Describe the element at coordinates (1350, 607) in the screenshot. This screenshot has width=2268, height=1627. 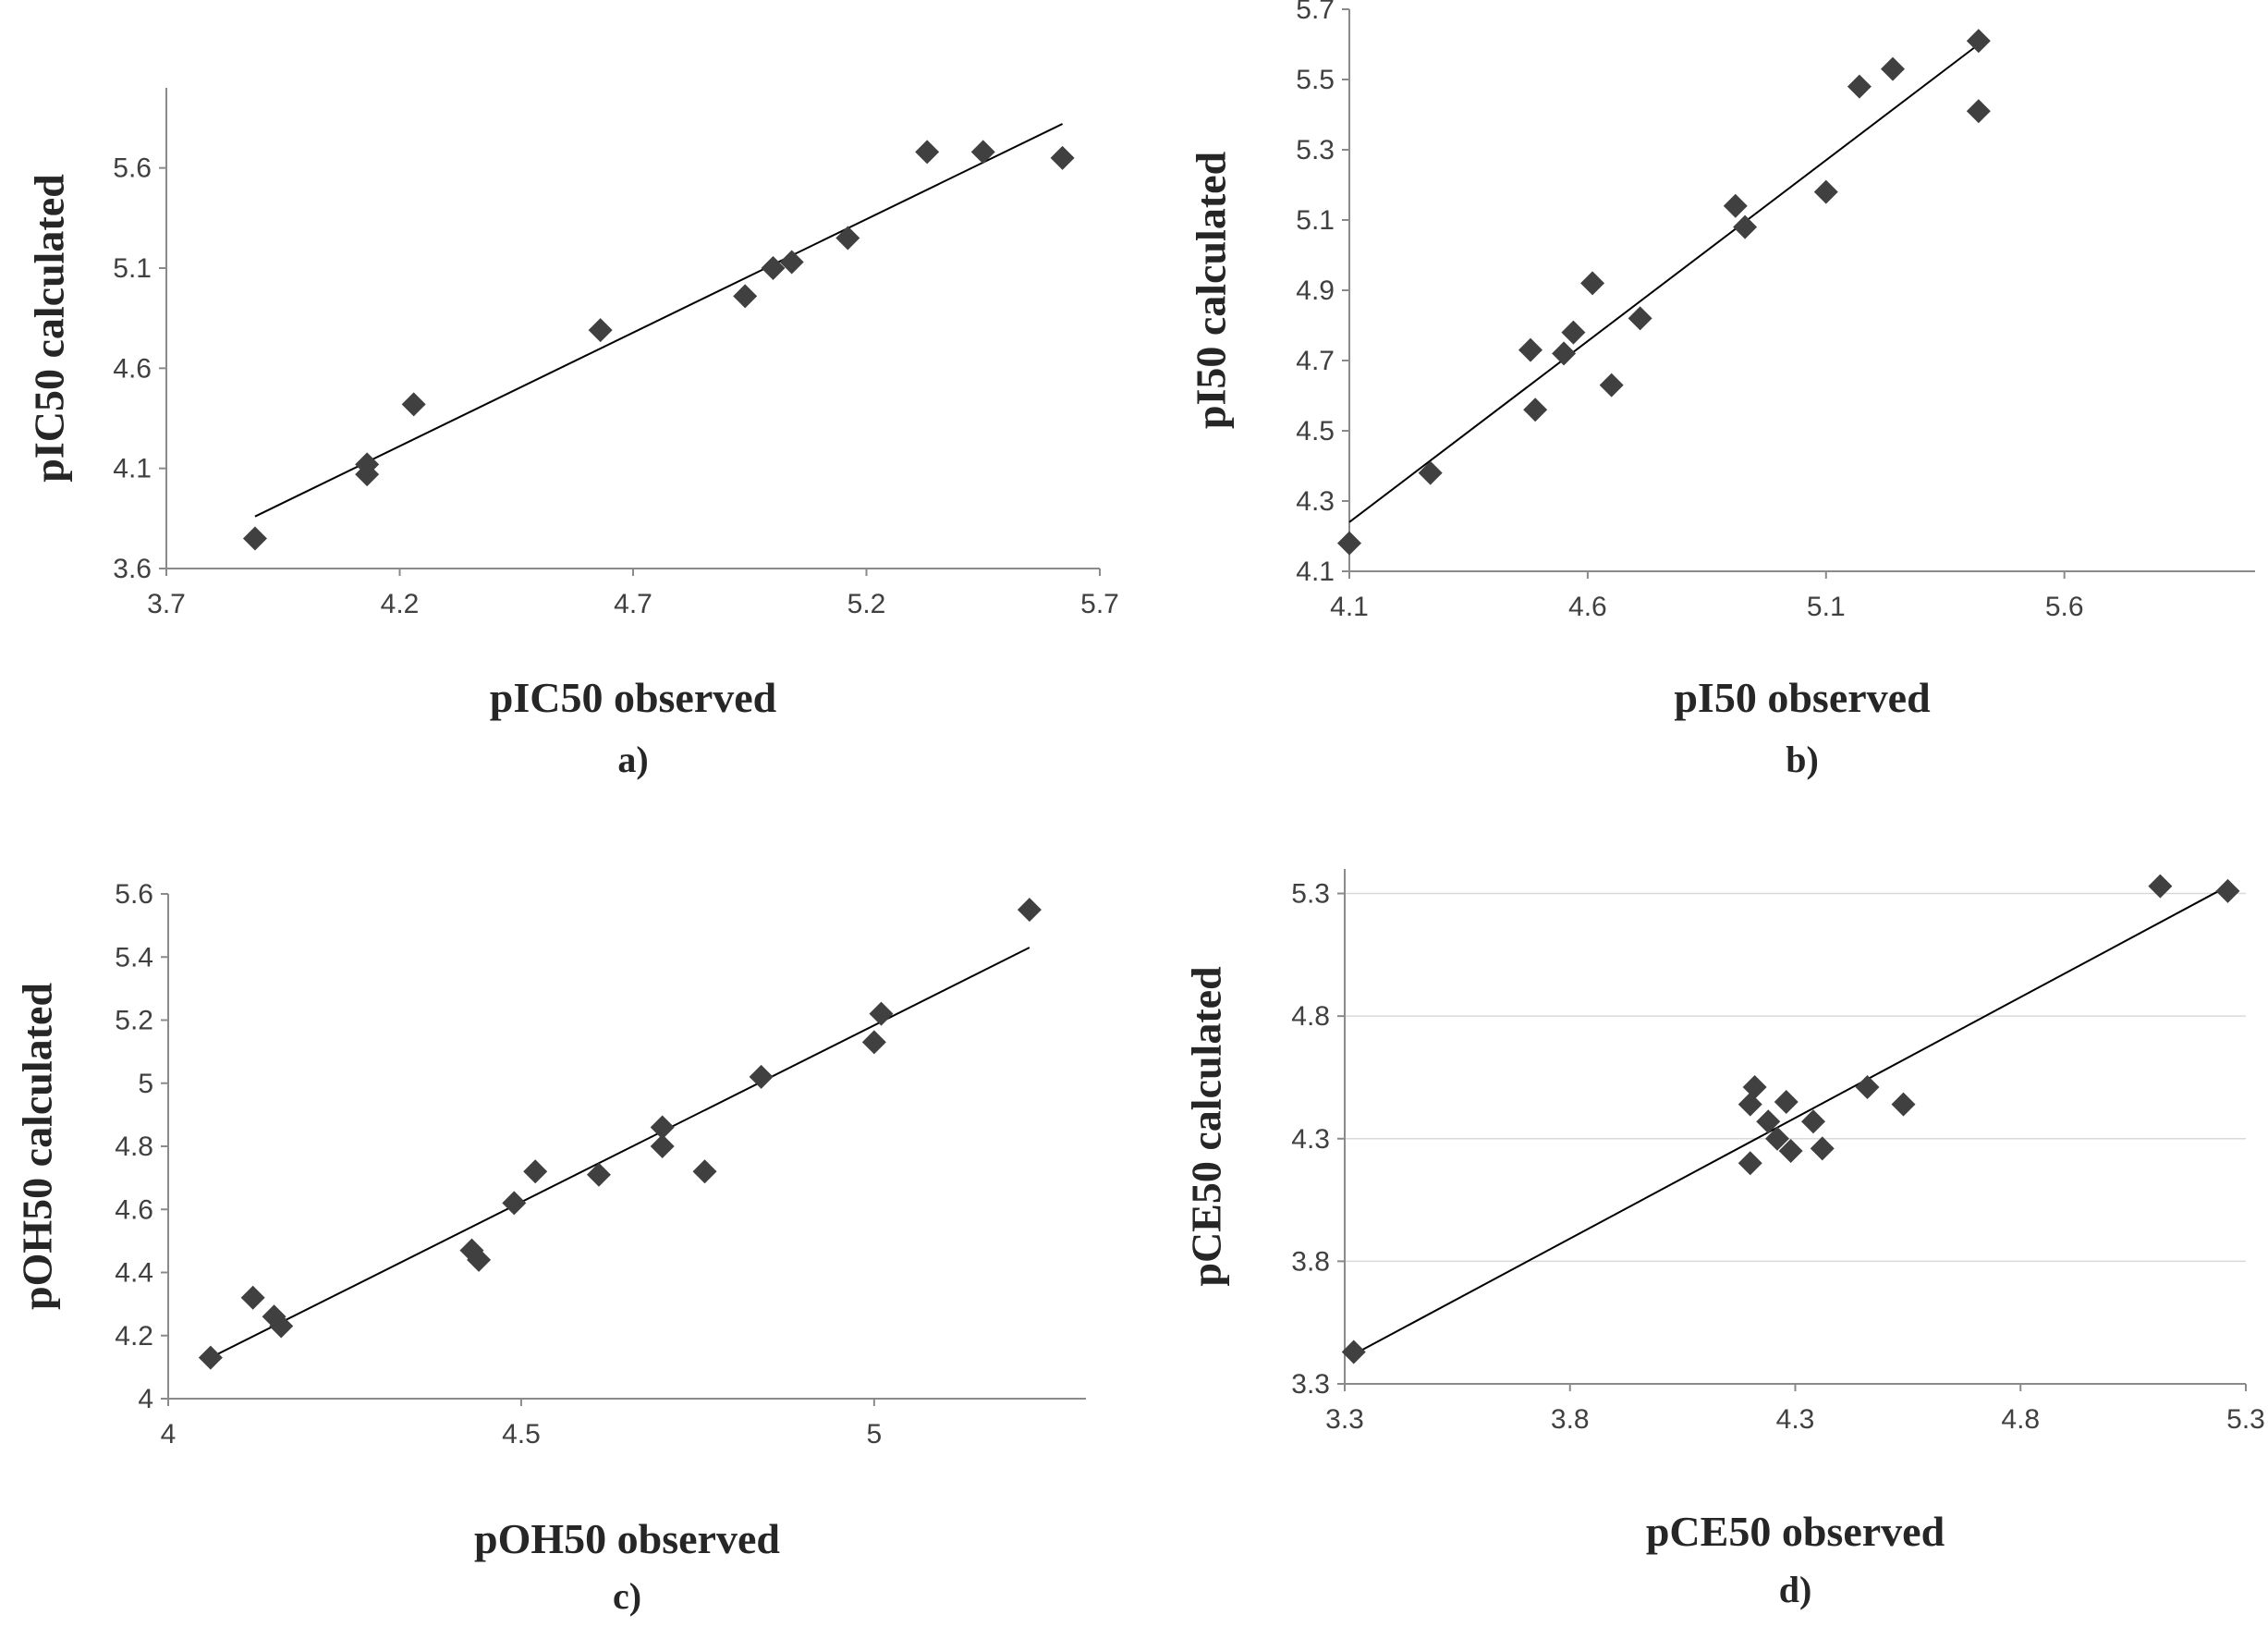
I see `x-tick-label: 4.1` at that location.